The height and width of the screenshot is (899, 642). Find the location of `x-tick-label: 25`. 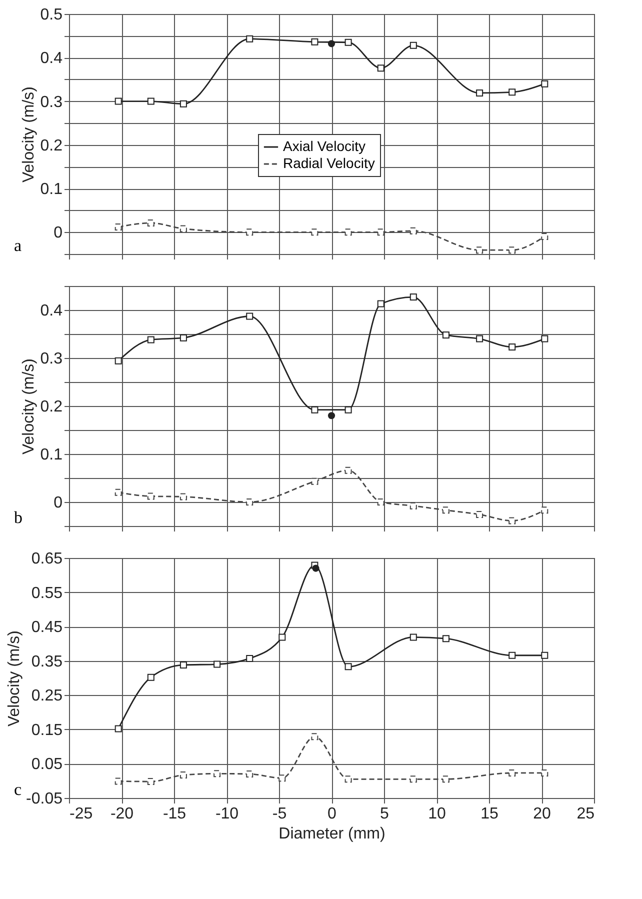

x-tick-label: 25 is located at coordinates (585, 814).